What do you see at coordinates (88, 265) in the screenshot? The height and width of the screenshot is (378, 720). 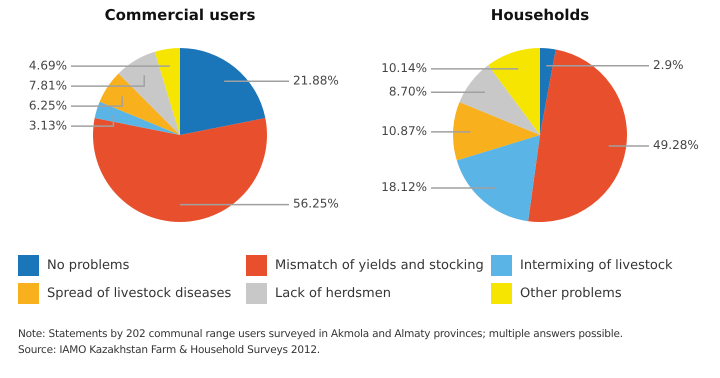 I see `legend-label: No problems` at bounding box center [88, 265].